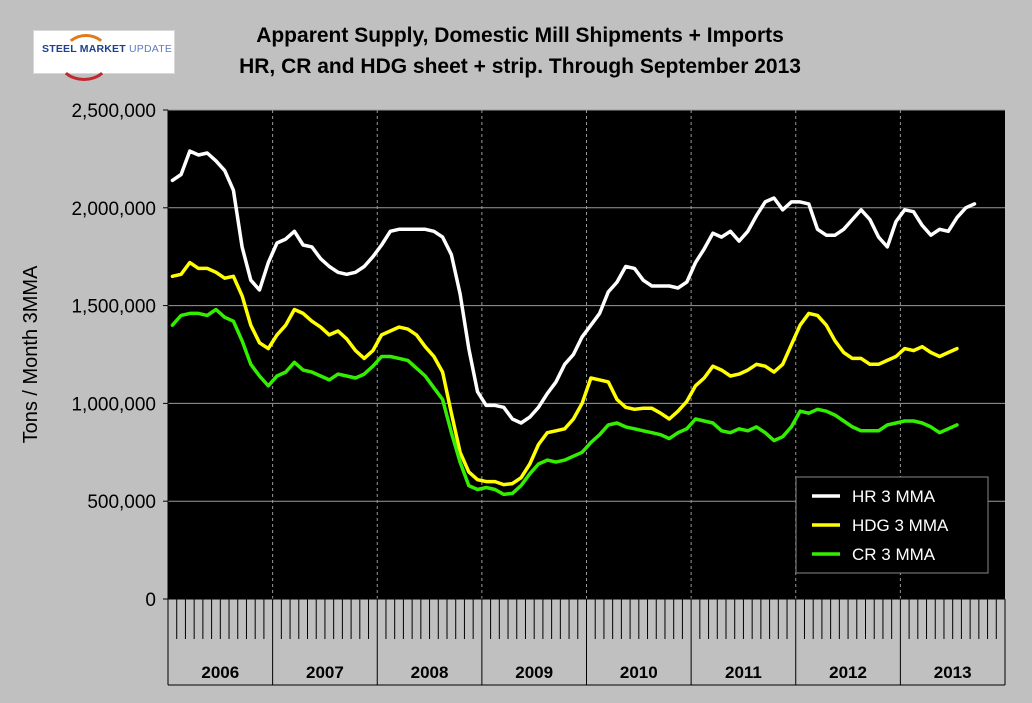 The image size is (1032, 703). I want to click on y-tick-label: 2,000,000, so click(113, 209).